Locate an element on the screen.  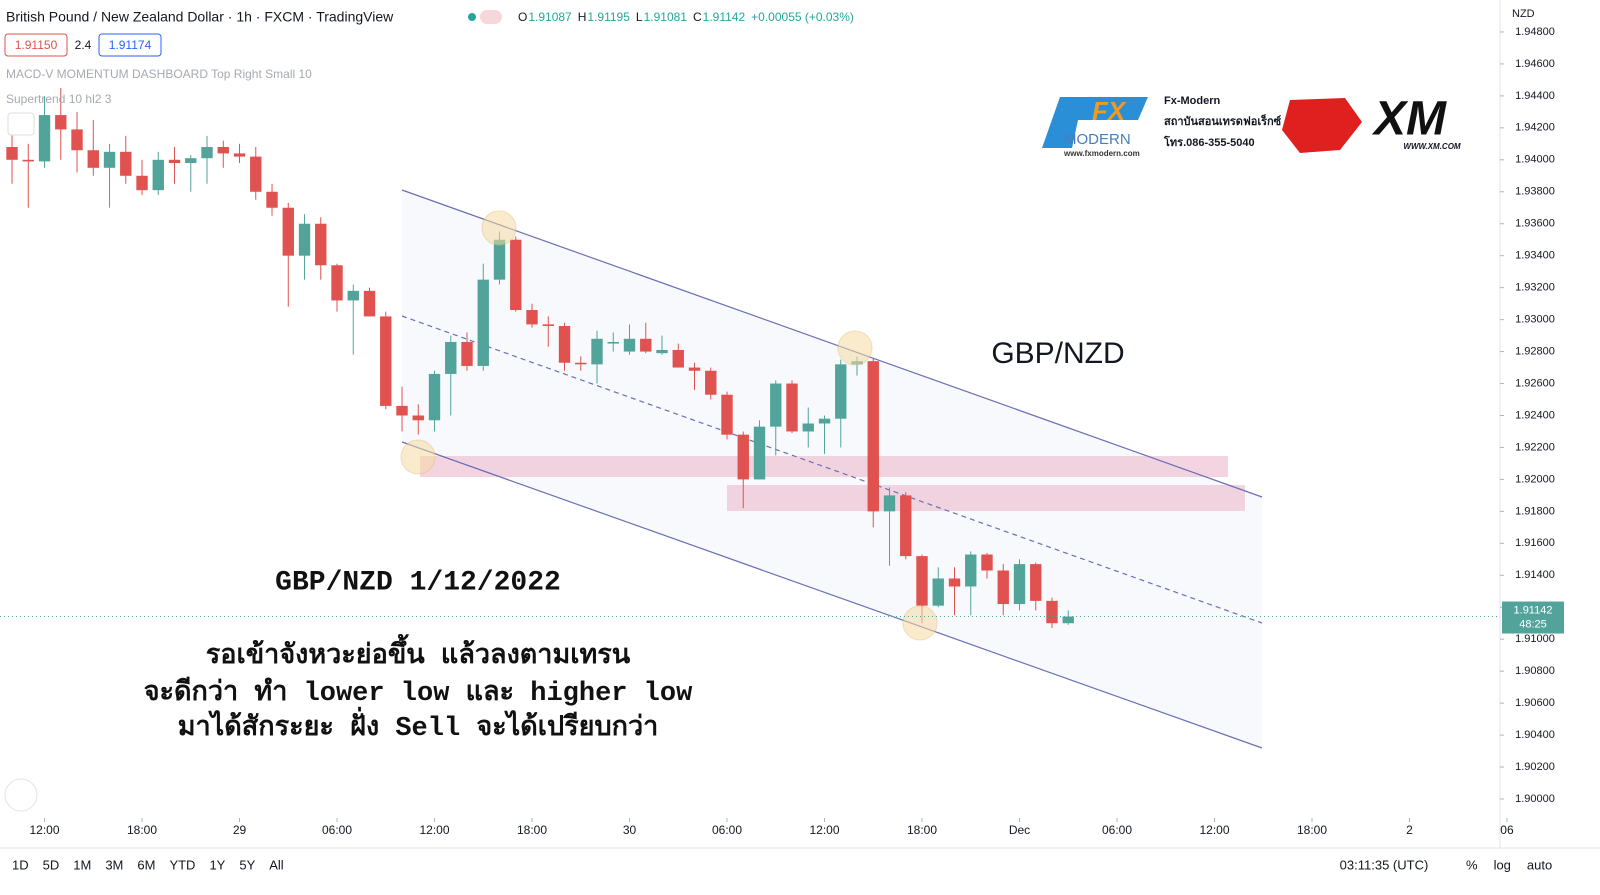
y-tick-label: 1.90000 is located at coordinates (1535, 799).